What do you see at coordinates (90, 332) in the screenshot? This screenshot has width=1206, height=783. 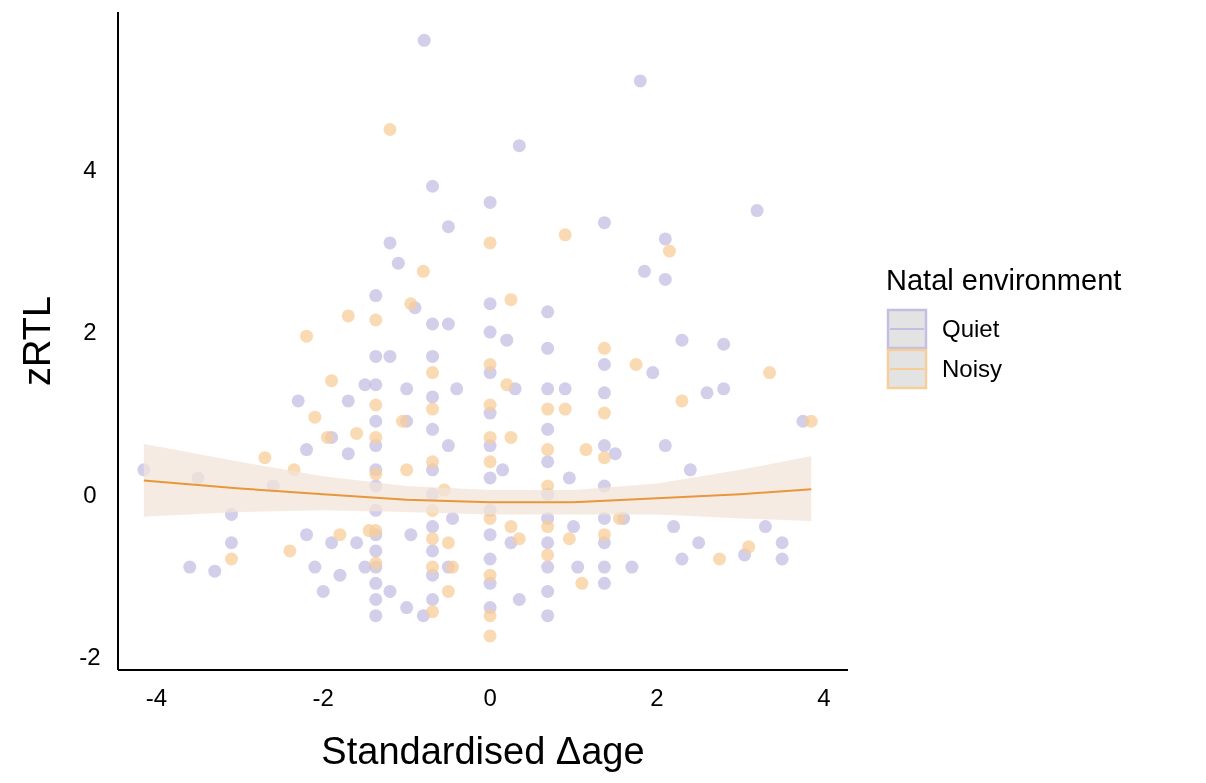 I see `y-tick-label: 2` at bounding box center [90, 332].